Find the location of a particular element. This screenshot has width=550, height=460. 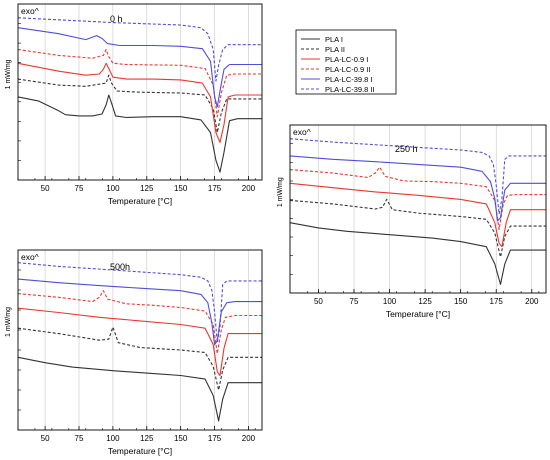

panel-title: 500h is located at coordinates (120, 267).